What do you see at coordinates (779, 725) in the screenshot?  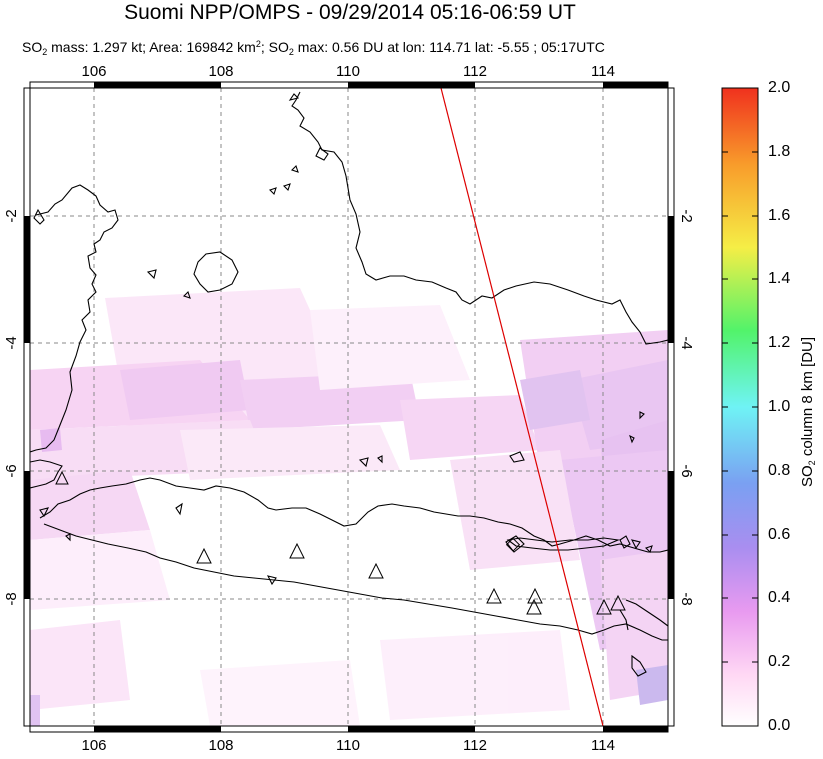 I see `colorbar-tick-label: 0.0` at bounding box center [779, 725].